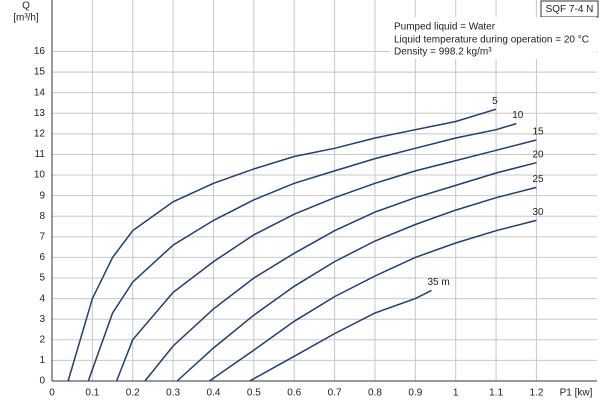 This screenshot has height=400, width=600. What do you see at coordinates (42, 278) in the screenshot?
I see `y-tick-label: 5` at bounding box center [42, 278].